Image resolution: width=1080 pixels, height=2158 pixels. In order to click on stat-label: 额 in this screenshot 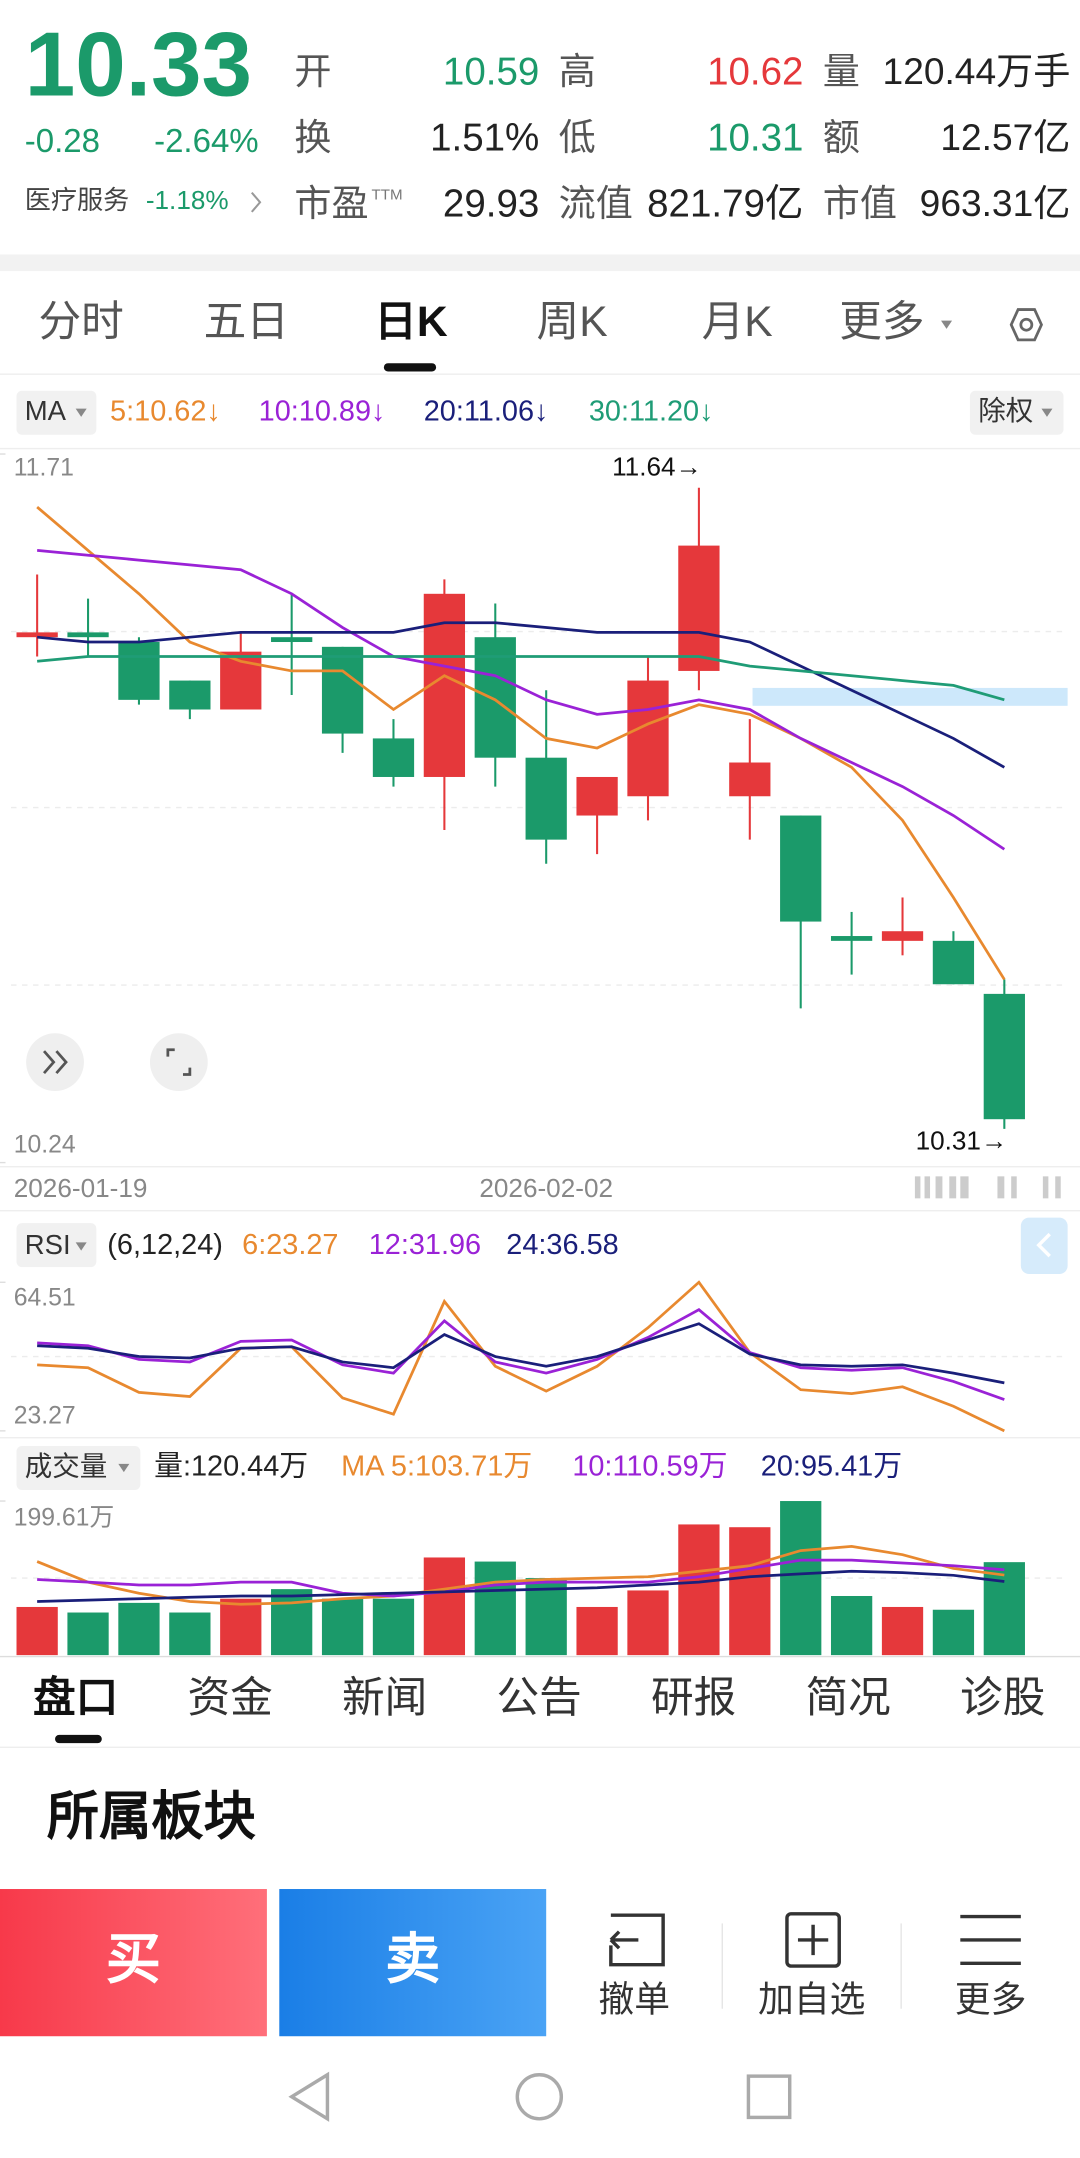, I will do `click(841, 137)`.